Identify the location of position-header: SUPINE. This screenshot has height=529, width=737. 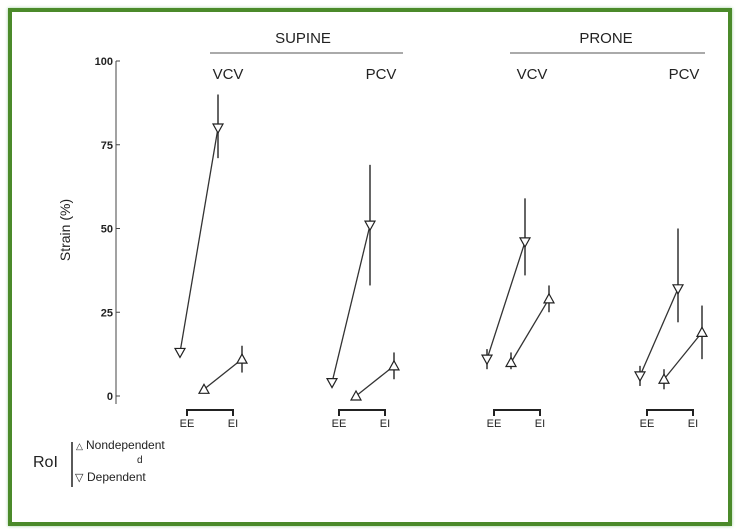
(303, 38).